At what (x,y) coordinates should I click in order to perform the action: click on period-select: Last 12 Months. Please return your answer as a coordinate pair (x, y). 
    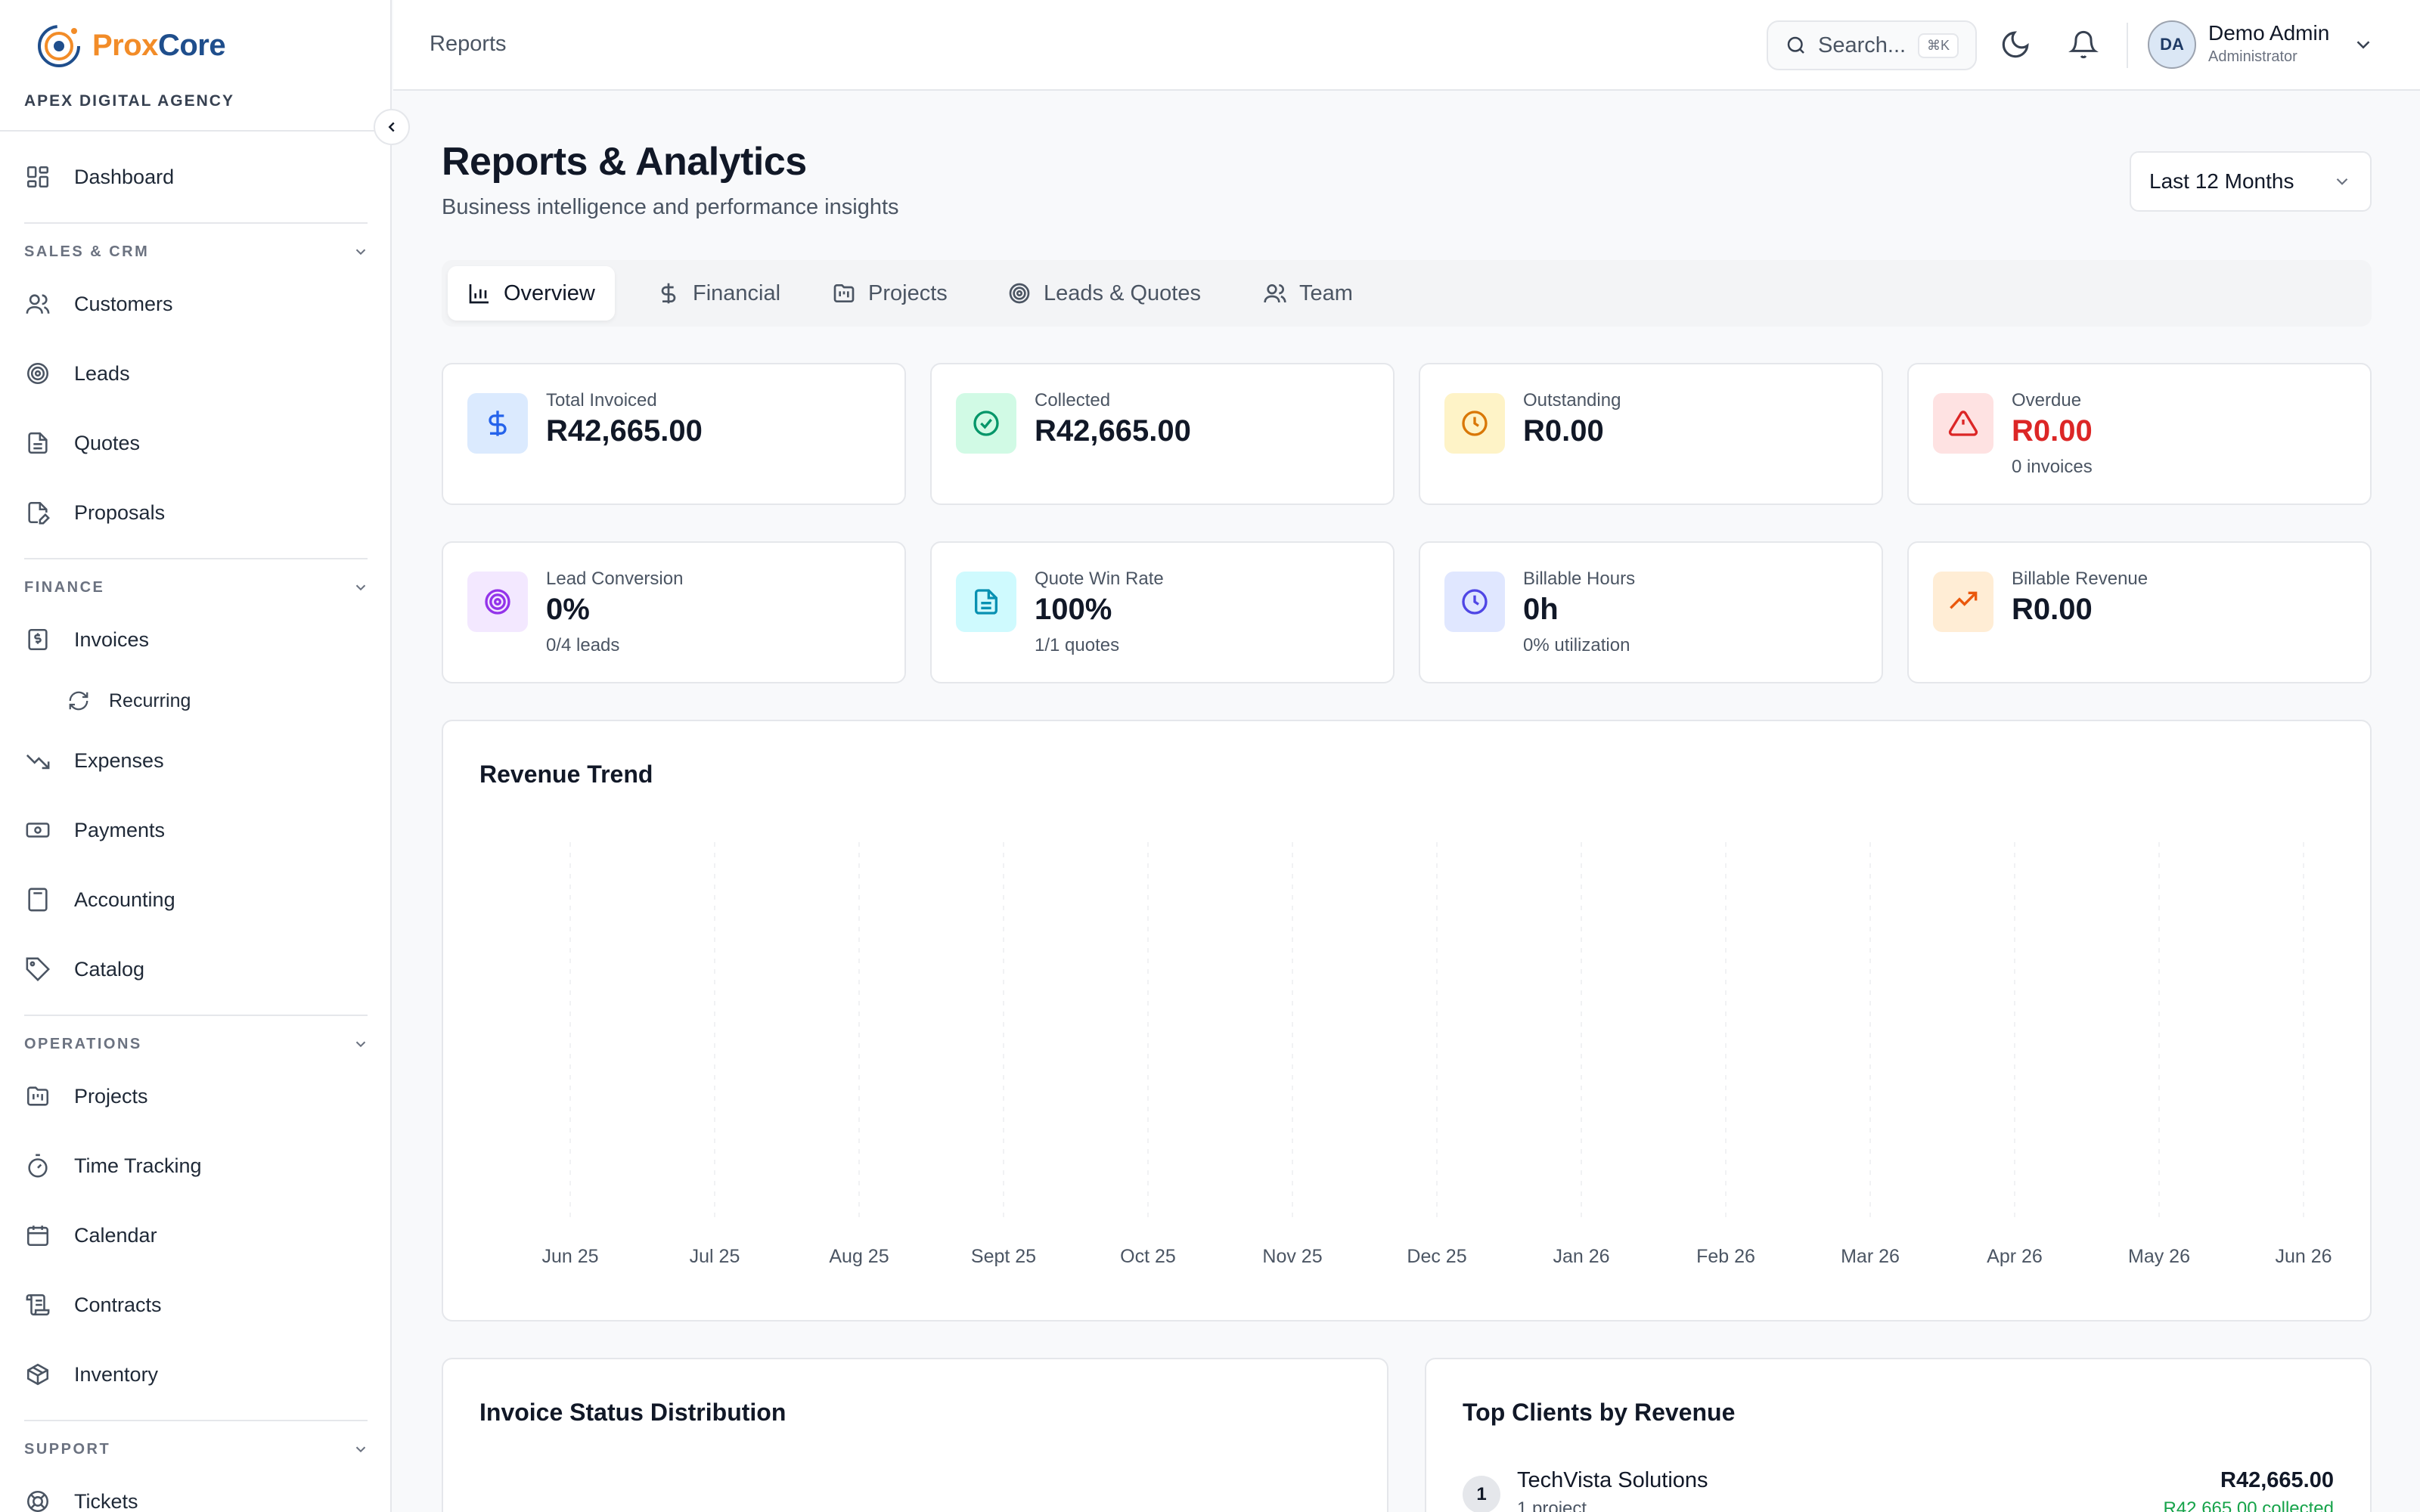
    Looking at the image, I should click on (2251, 181).